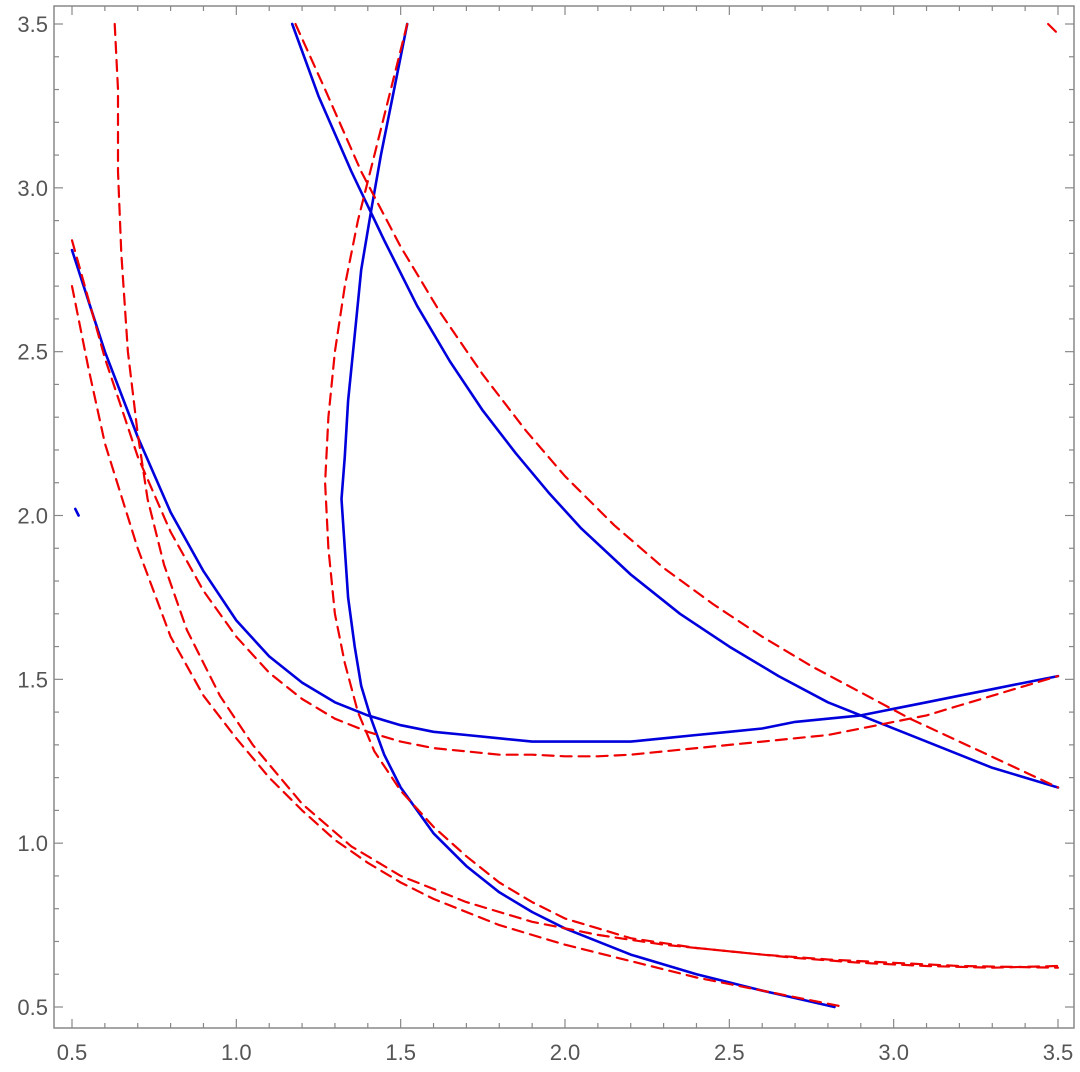 This screenshot has height=1072, width=1080. What do you see at coordinates (32, 188) in the screenshot?
I see `y-tick-label: 3.0` at bounding box center [32, 188].